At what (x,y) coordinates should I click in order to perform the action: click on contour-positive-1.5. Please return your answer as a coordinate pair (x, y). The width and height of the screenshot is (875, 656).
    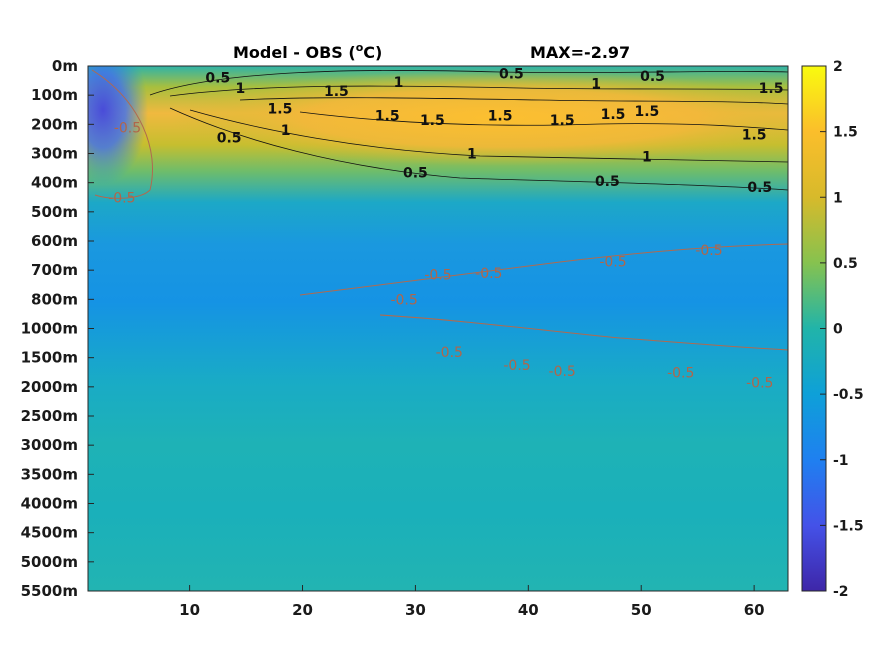
    Looking at the image, I should click on (513, 101).